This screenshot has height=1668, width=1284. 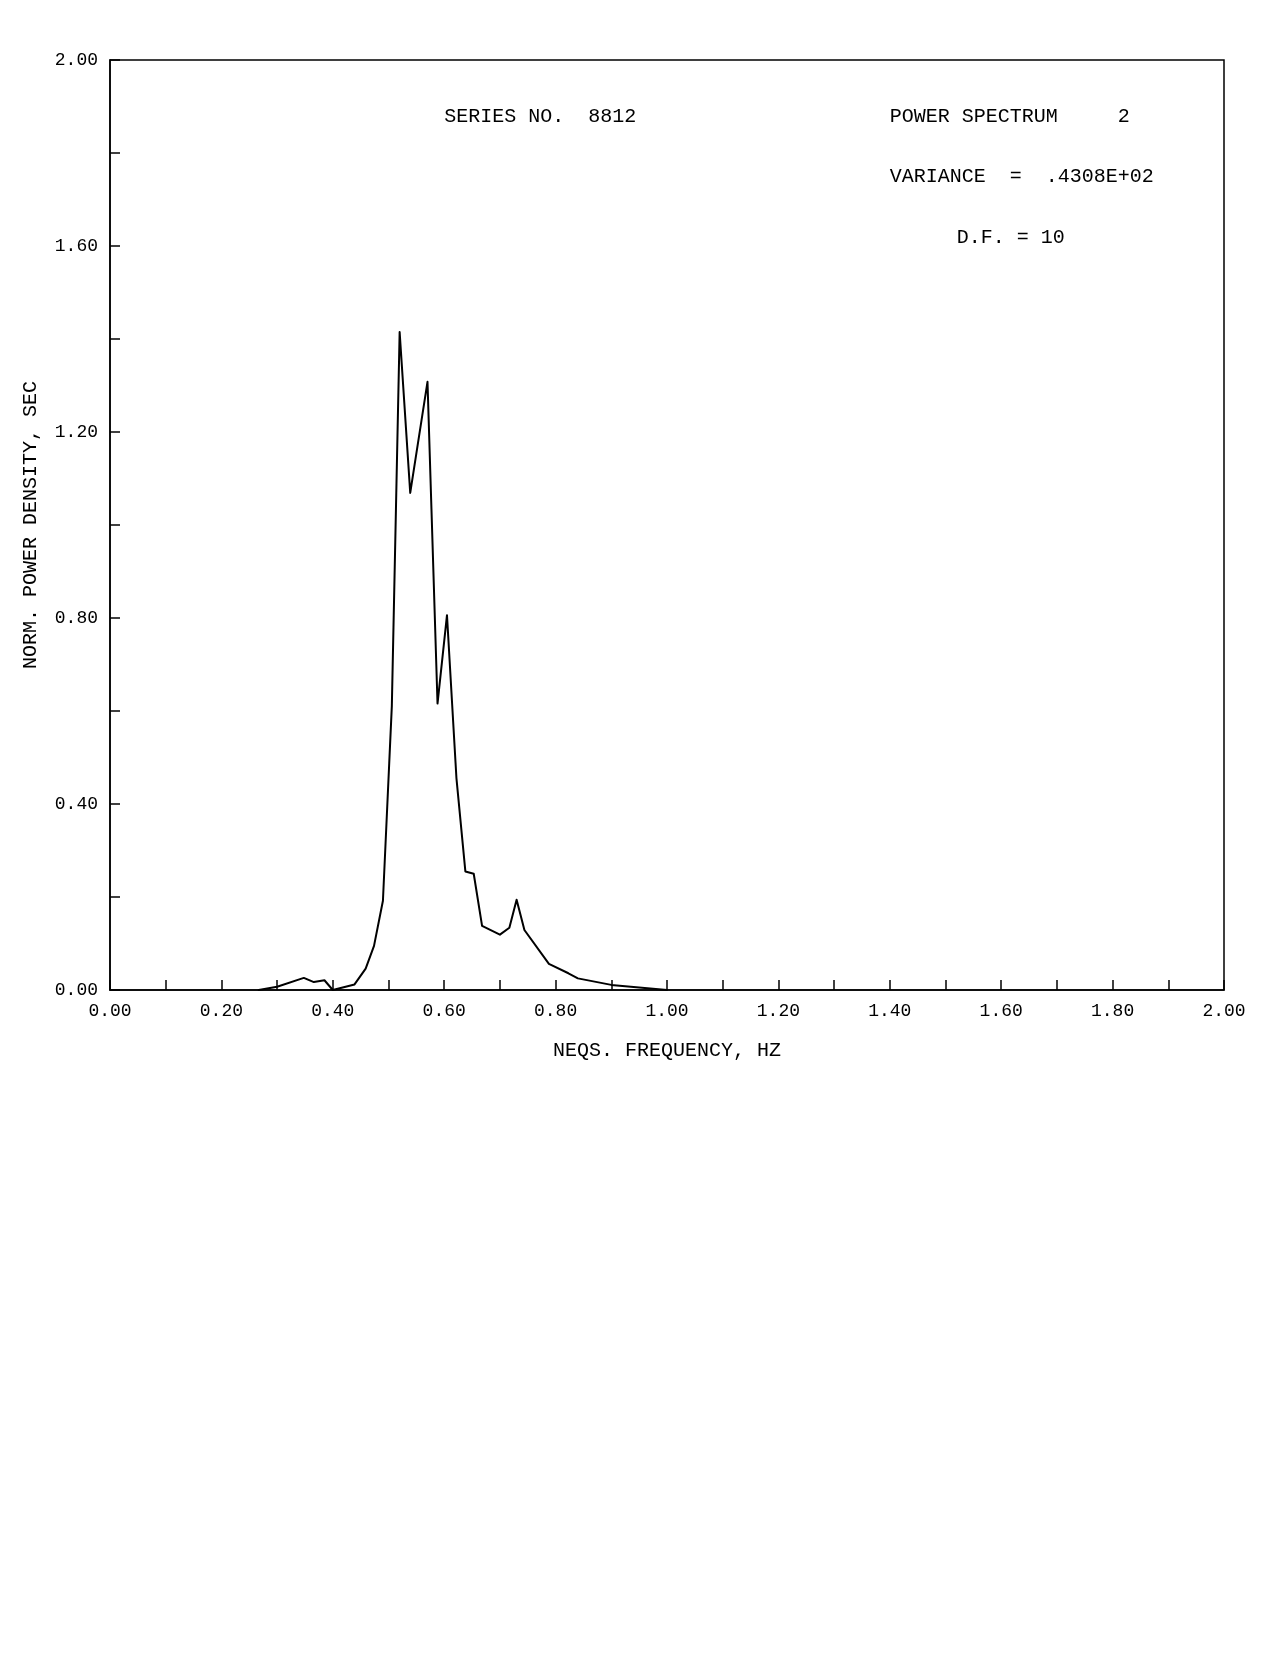 What do you see at coordinates (76, 432) in the screenshot?
I see `y-tick-label: 1.20` at bounding box center [76, 432].